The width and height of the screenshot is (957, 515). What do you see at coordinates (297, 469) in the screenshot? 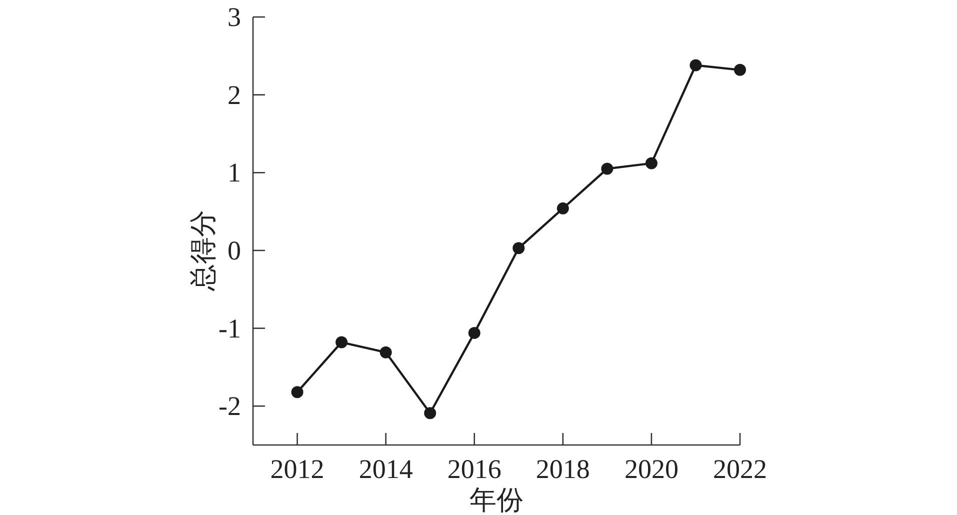
I see `x-tick-label: 2012` at bounding box center [297, 469].